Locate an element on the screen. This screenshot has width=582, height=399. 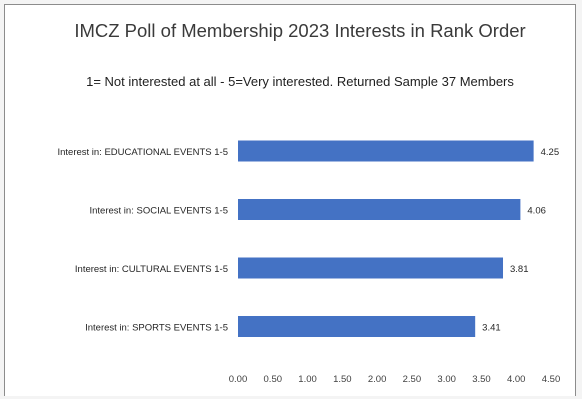
x-tick-label: 0.50 is located at coordinates (273, 379).